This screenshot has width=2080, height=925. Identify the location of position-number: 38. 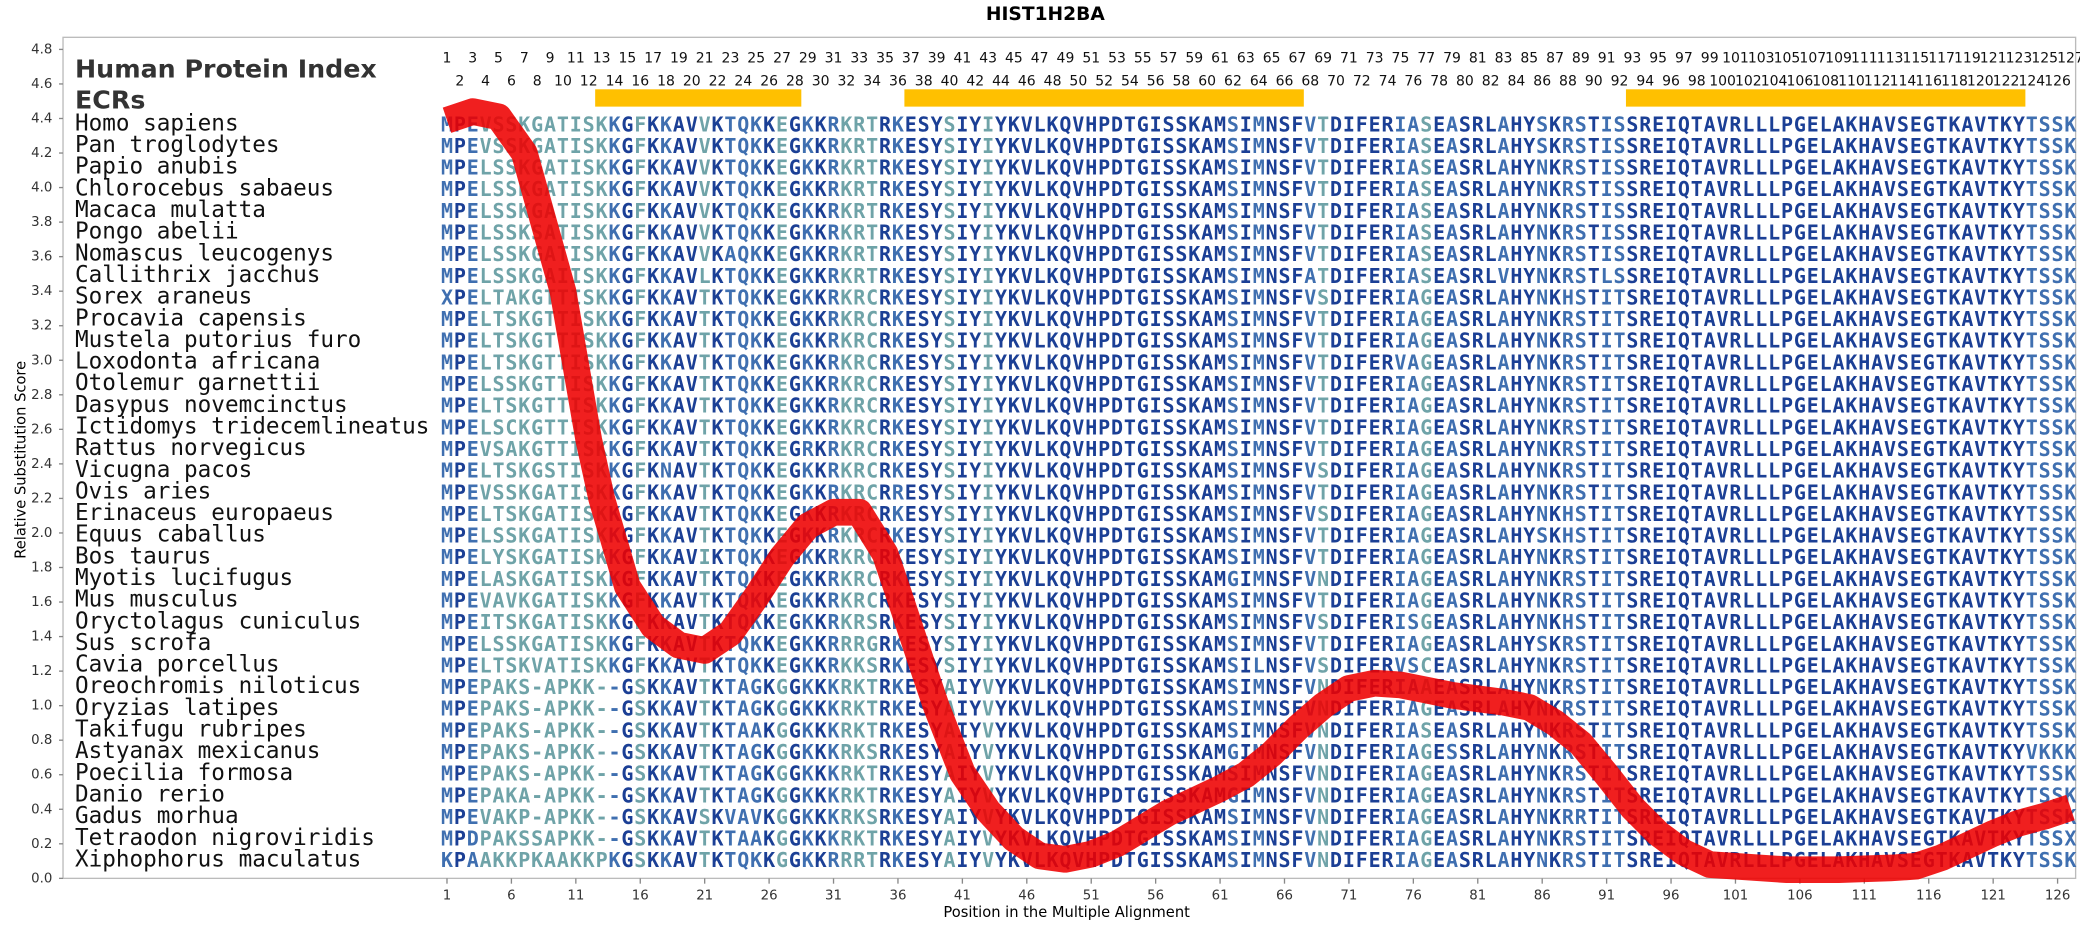
(924, 81).